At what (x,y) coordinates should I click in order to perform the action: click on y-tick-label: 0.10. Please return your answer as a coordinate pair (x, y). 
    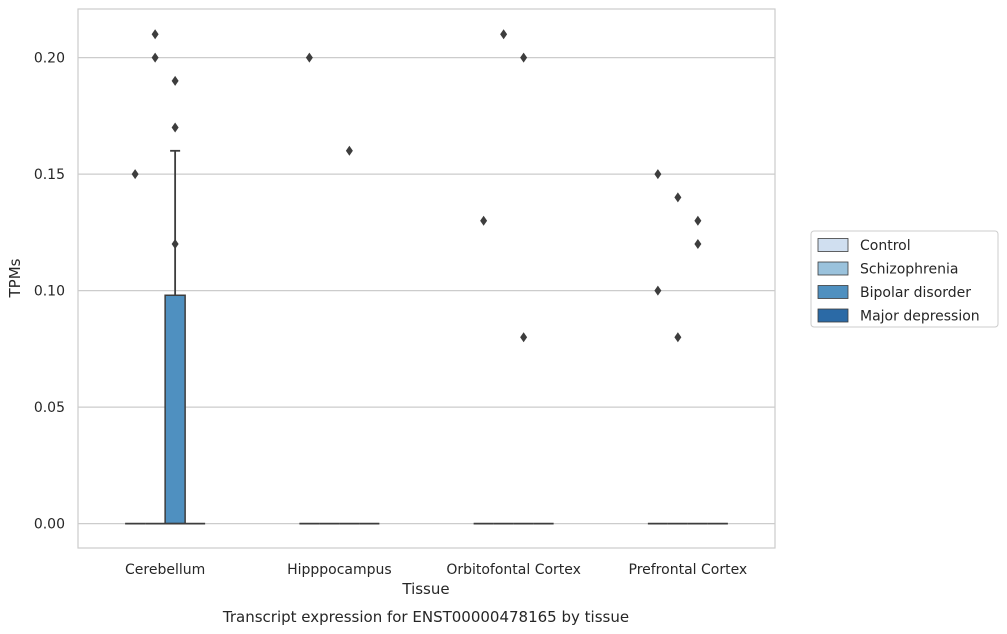
    Looking at the image, I should click on (49, 292).